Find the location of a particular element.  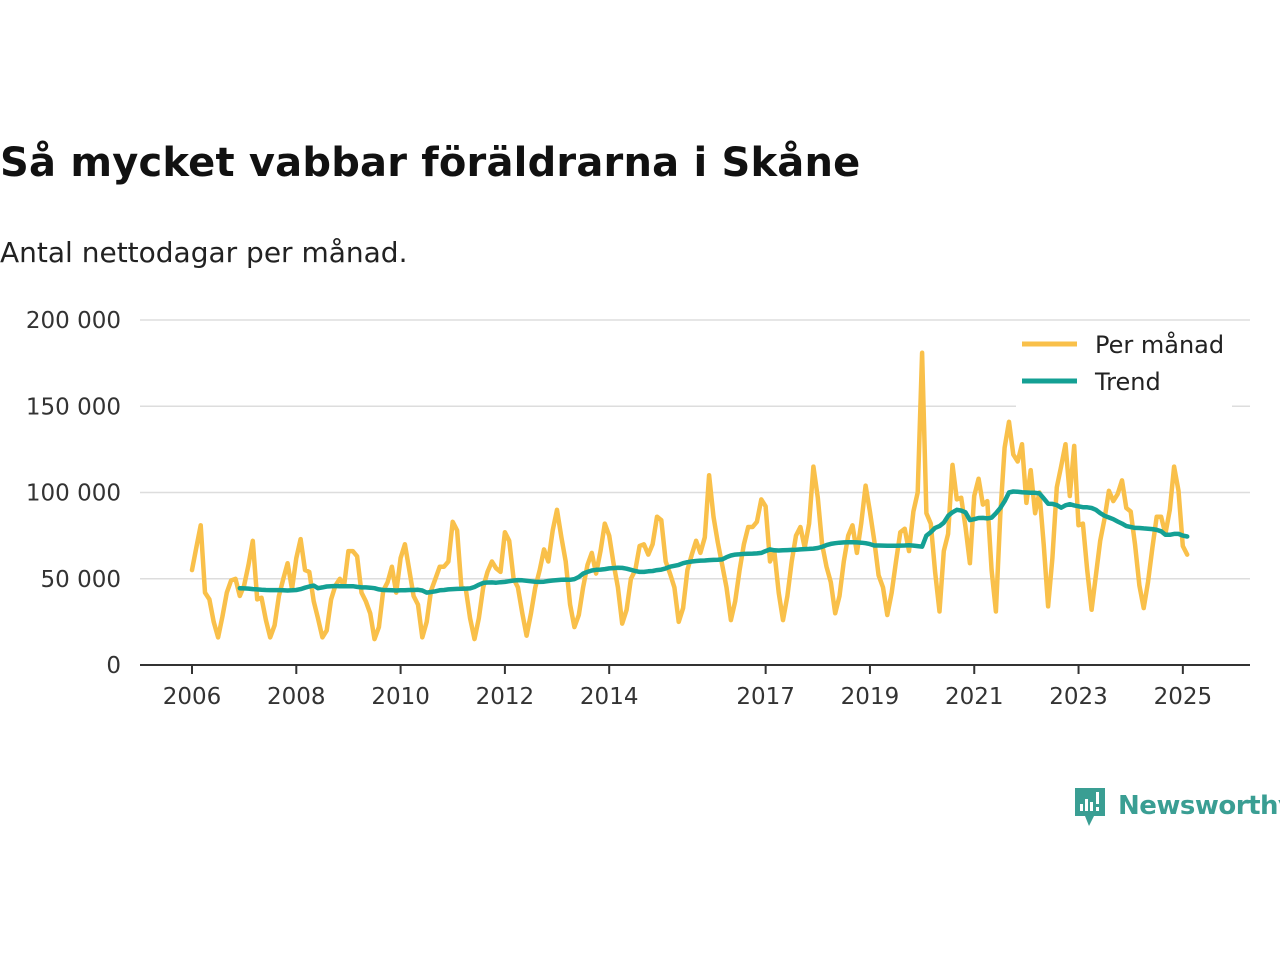

legend: Per månad Trend is located at coordinates (1124, 367).